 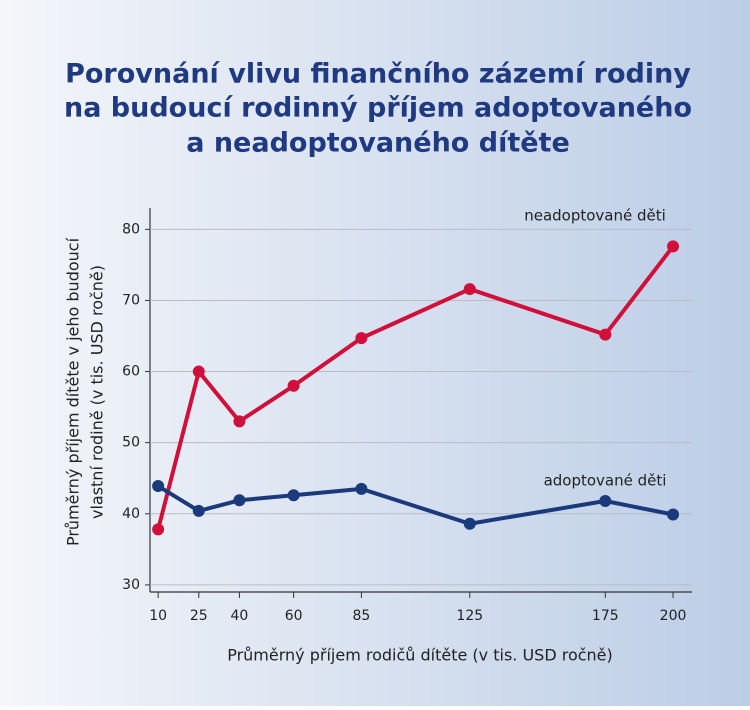 I want to click on x-tick-label: 125, so click(x=469, y=616).